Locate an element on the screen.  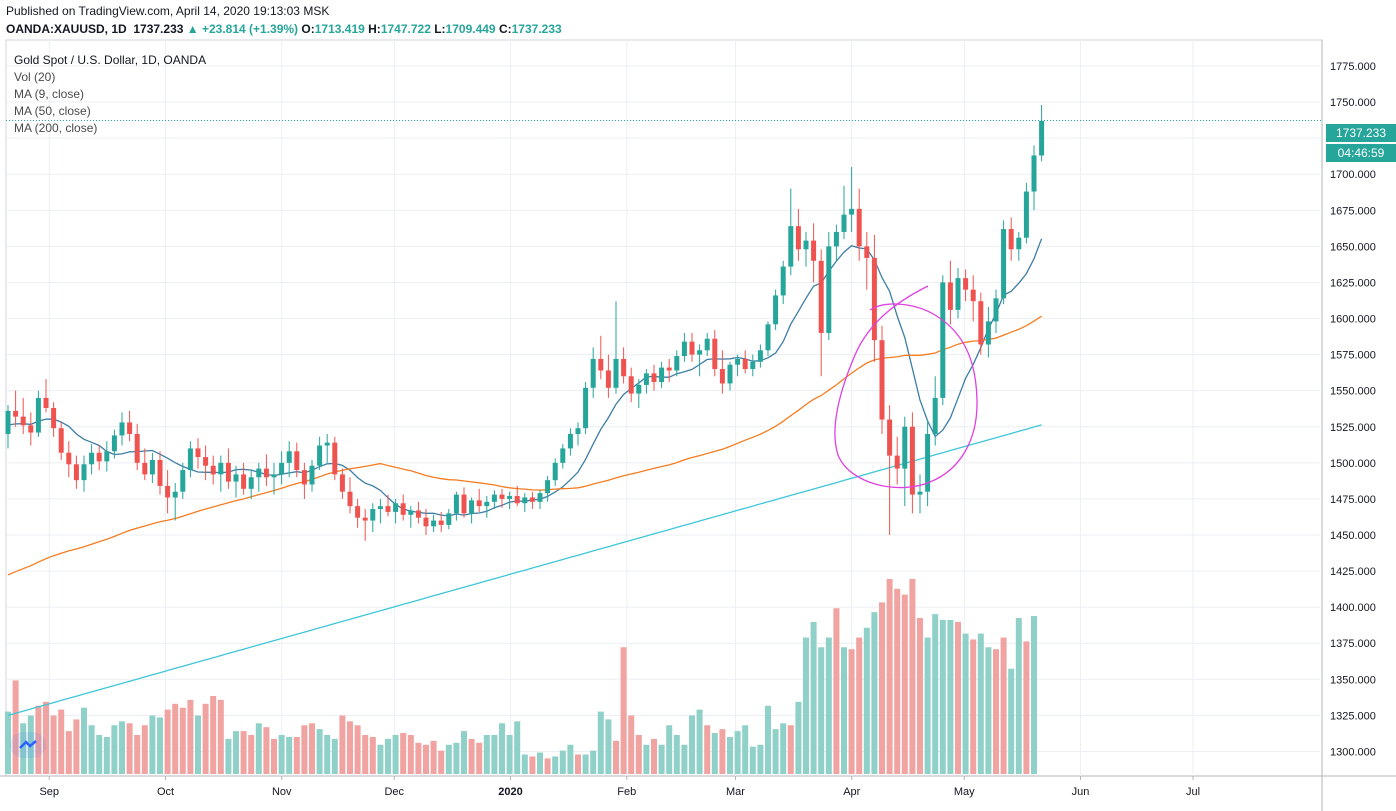
time-tick-label: Nov is located at coordinates (282, 792).